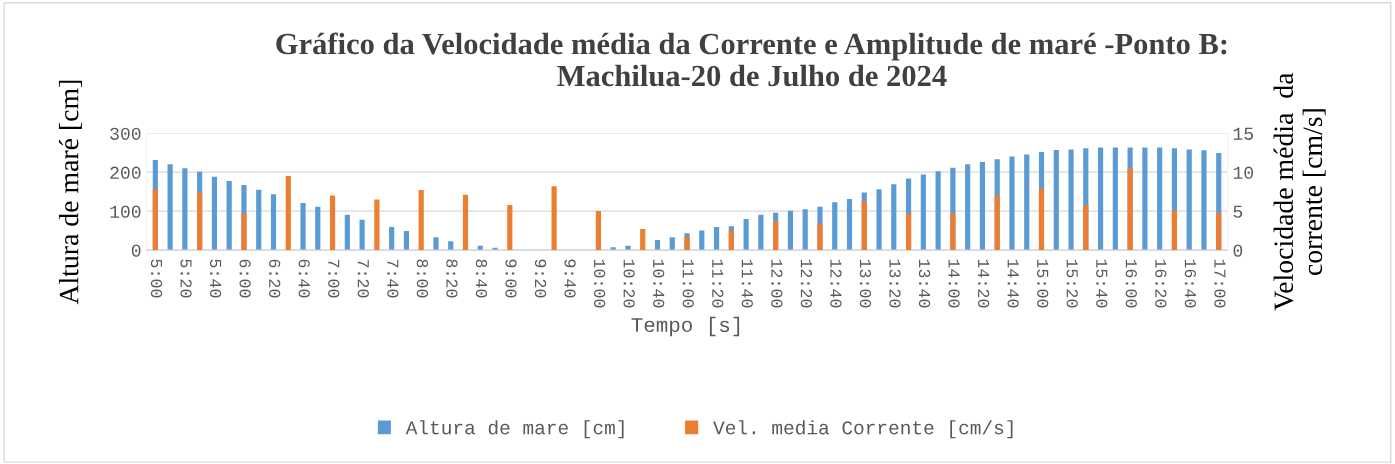 The width and height of the screenshot is (1395, 464). I want to click on x-tick-label: 17:00, so click(1220, 283).